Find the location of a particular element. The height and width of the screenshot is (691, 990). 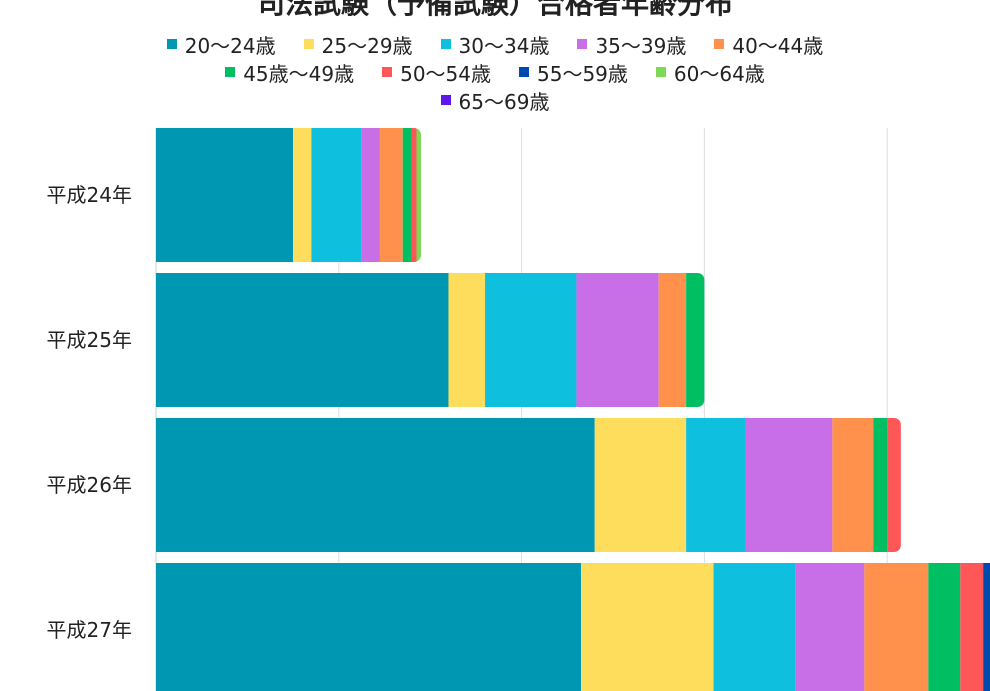

legend-row: 65〜69歳 is located at coordinates (495, 100).